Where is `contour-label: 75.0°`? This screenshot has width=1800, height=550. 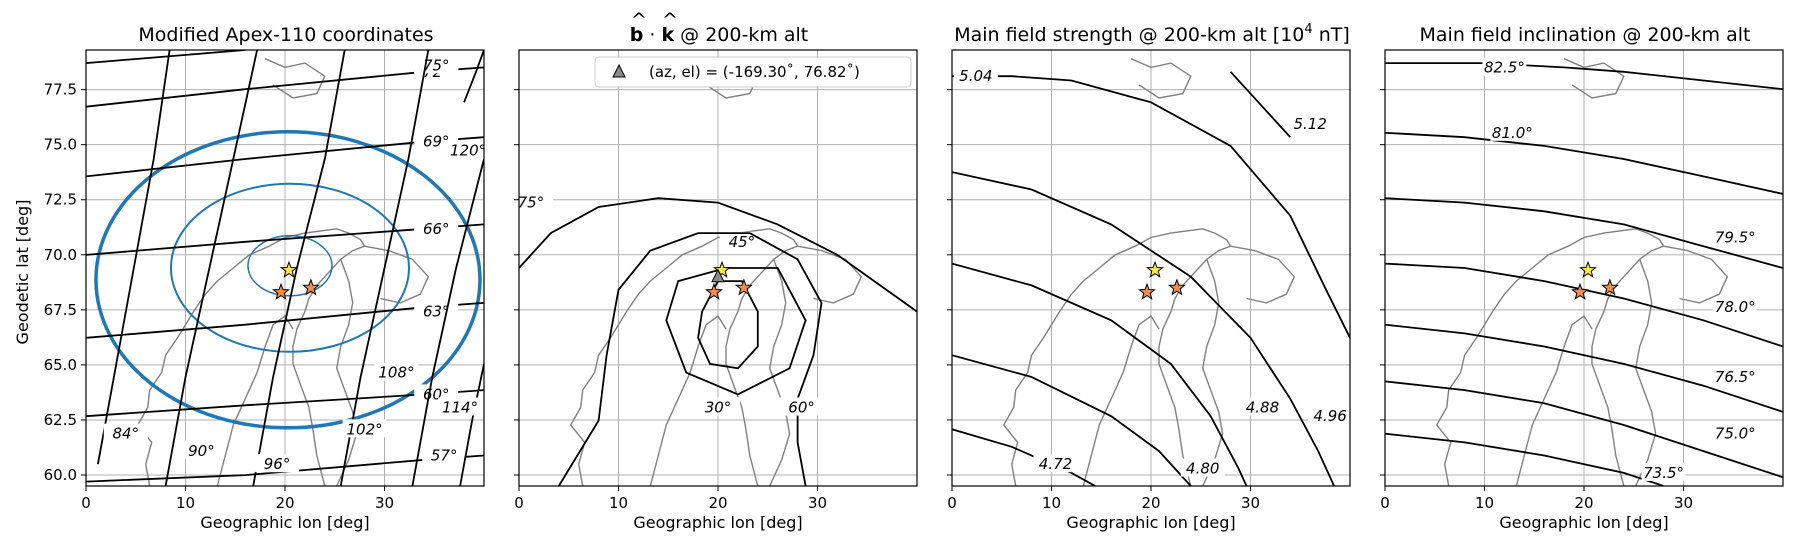
contour-label: 75.0° is located at coordinates (1735, 434).